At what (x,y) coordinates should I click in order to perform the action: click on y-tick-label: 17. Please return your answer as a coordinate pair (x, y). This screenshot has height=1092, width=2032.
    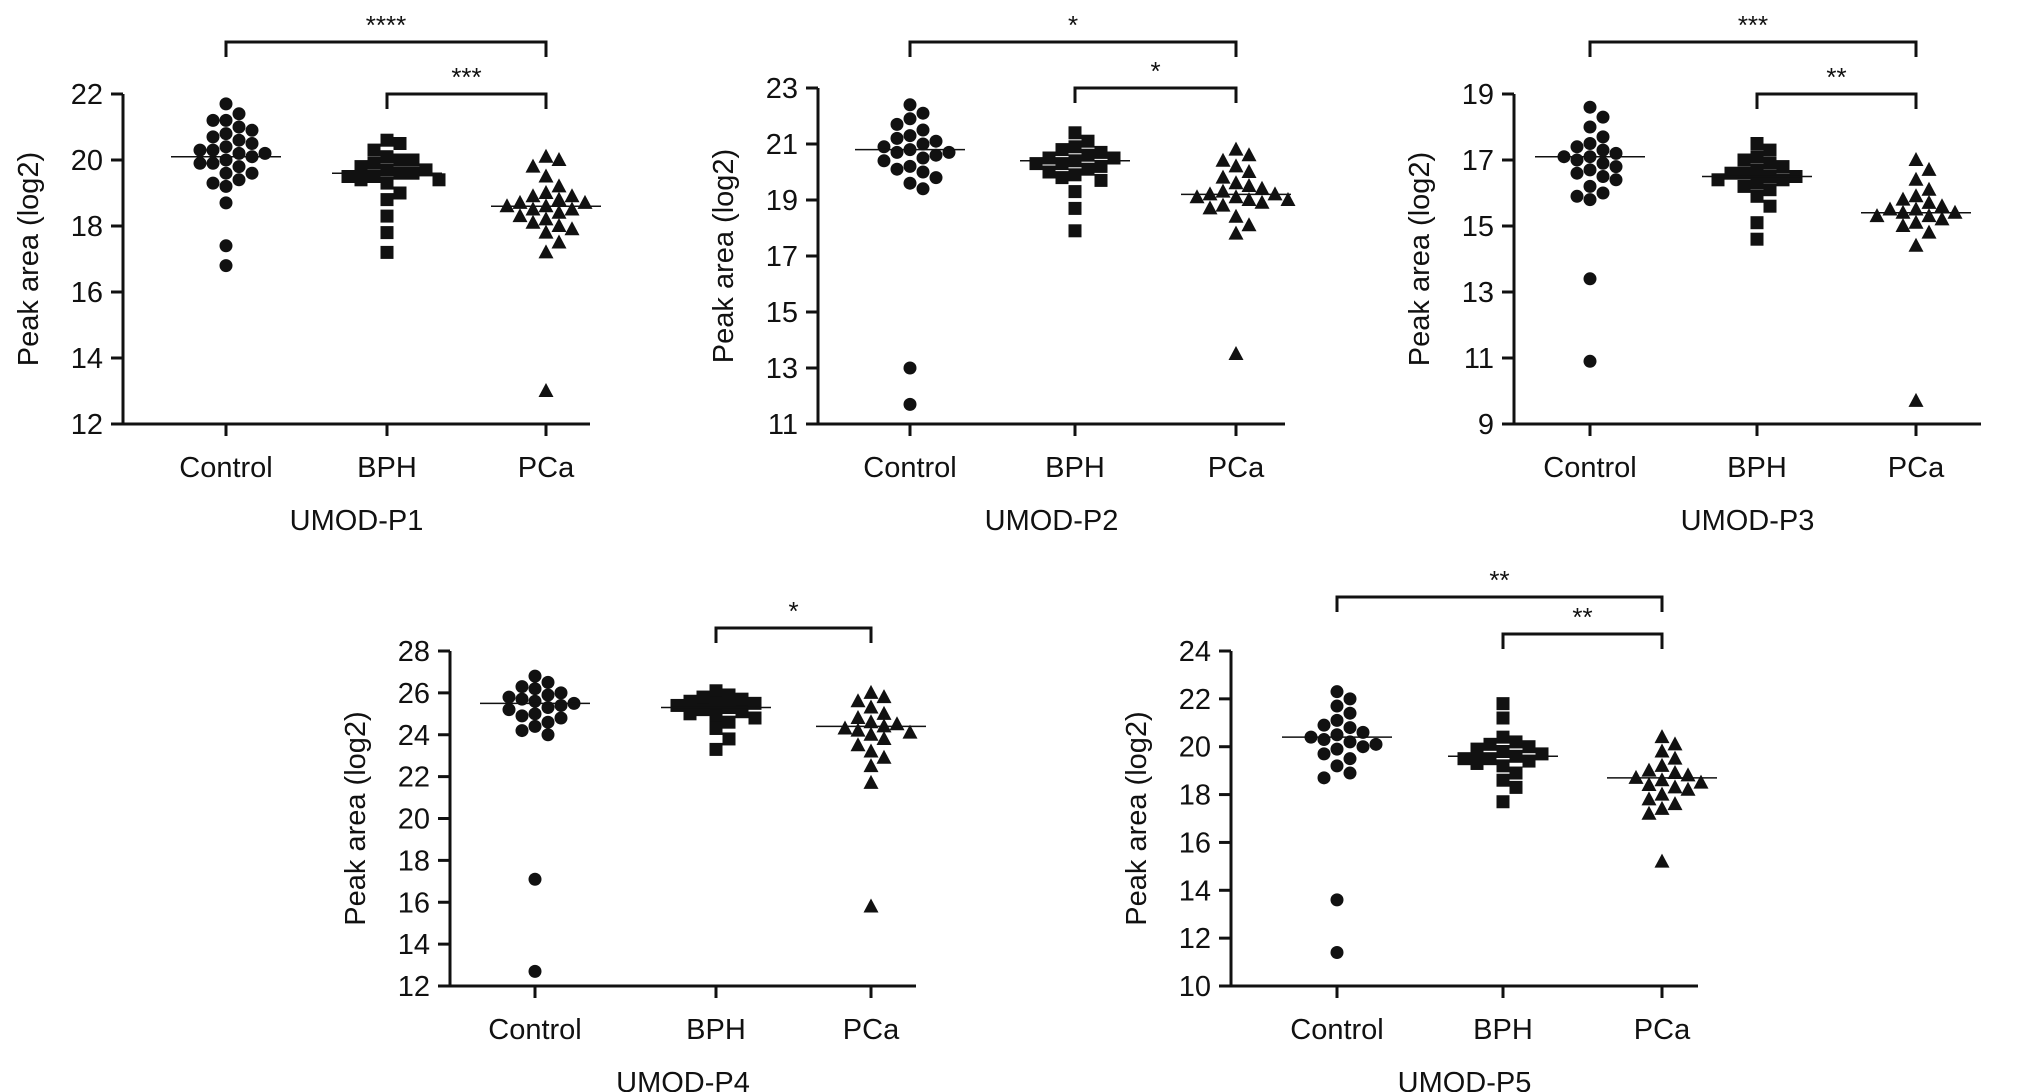
    Looking at the image, I should click on (782, 257).